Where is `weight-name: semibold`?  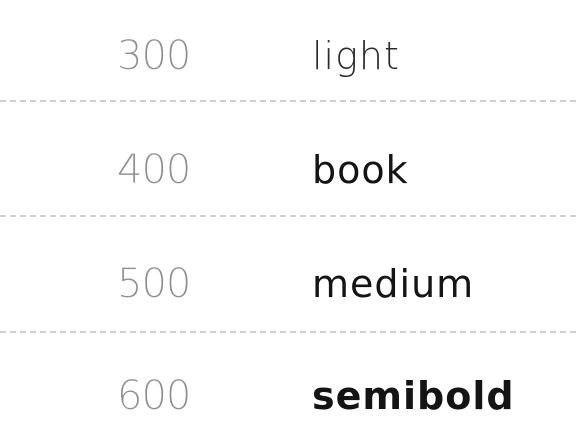
weight-name: semibold is located at coordinates (413, 396).